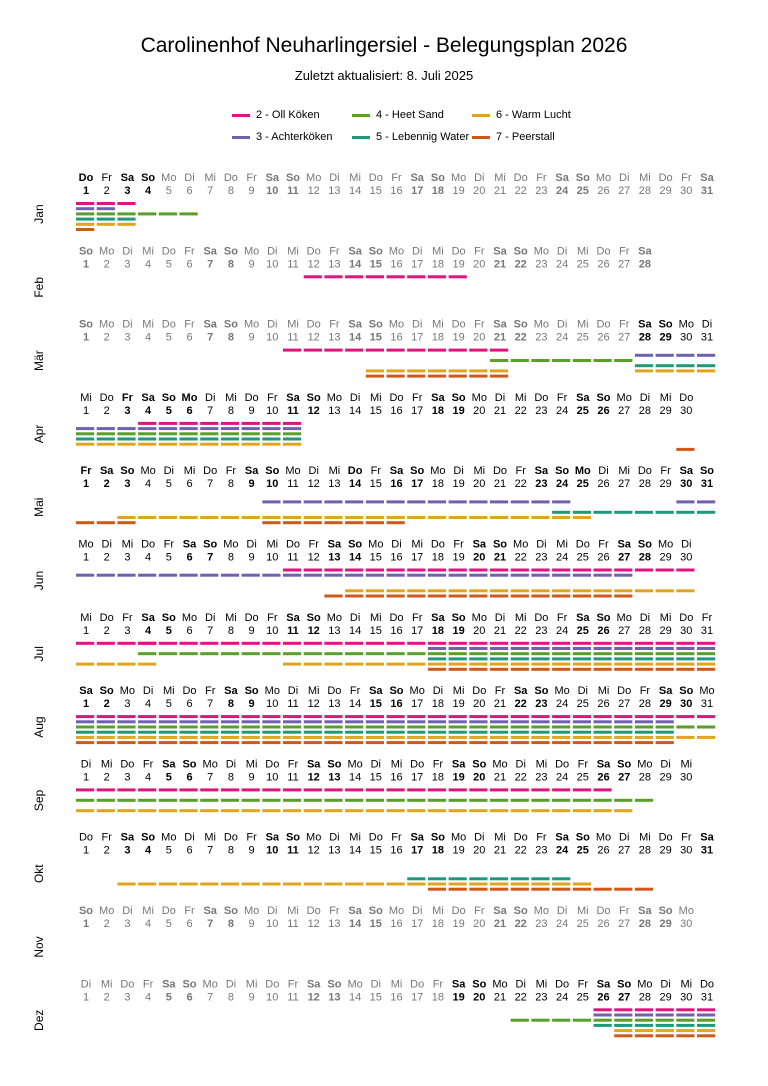 The height and width of the screenshot is (1086, 768). Describe the element at coordinates (169, 411) in the screenshot. I see `day-number: 5` at that location.